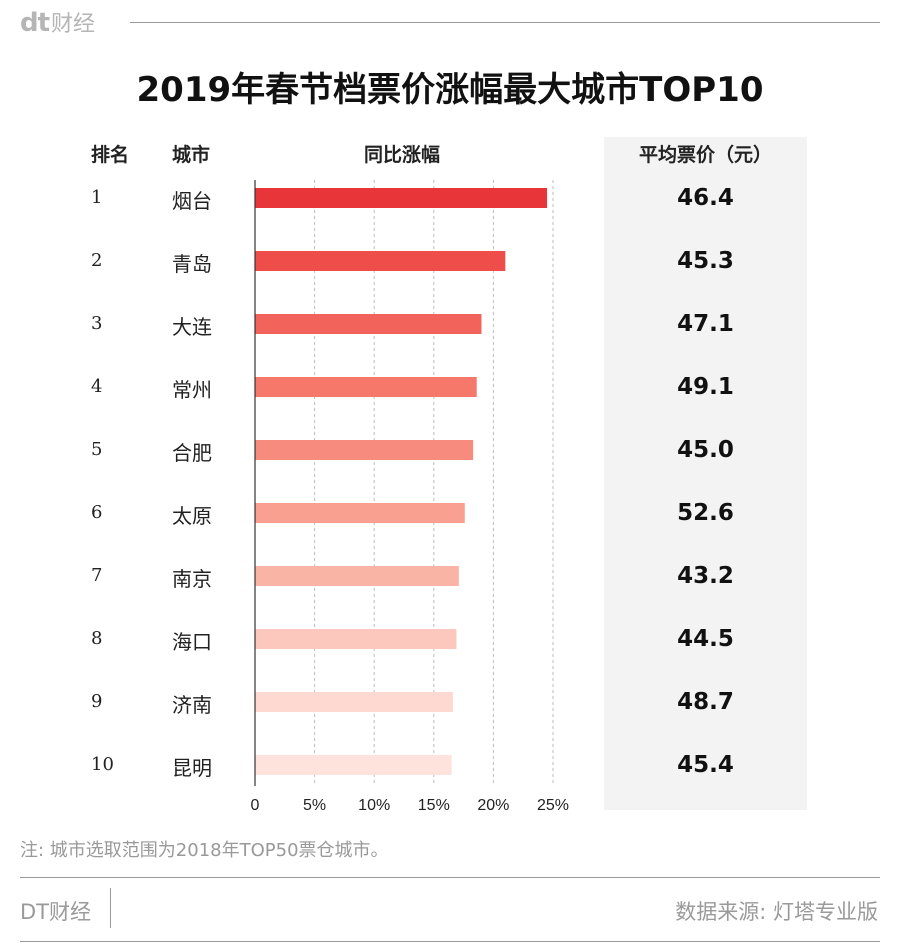 The height and width of the screenshot is (945, 900). What do you see at coordinates (353, 765) in the screenshot?
I see `bar-昆明` at bounding box center [353, 765].